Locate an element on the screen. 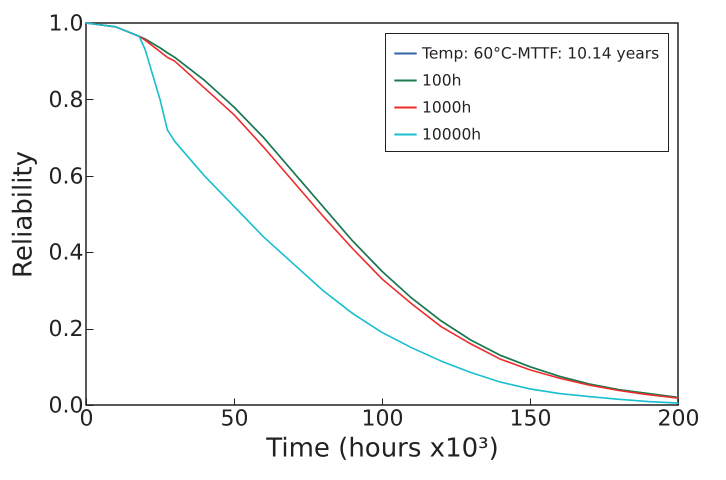  x-tick-label: 100 is located at coordinates (383, 419).